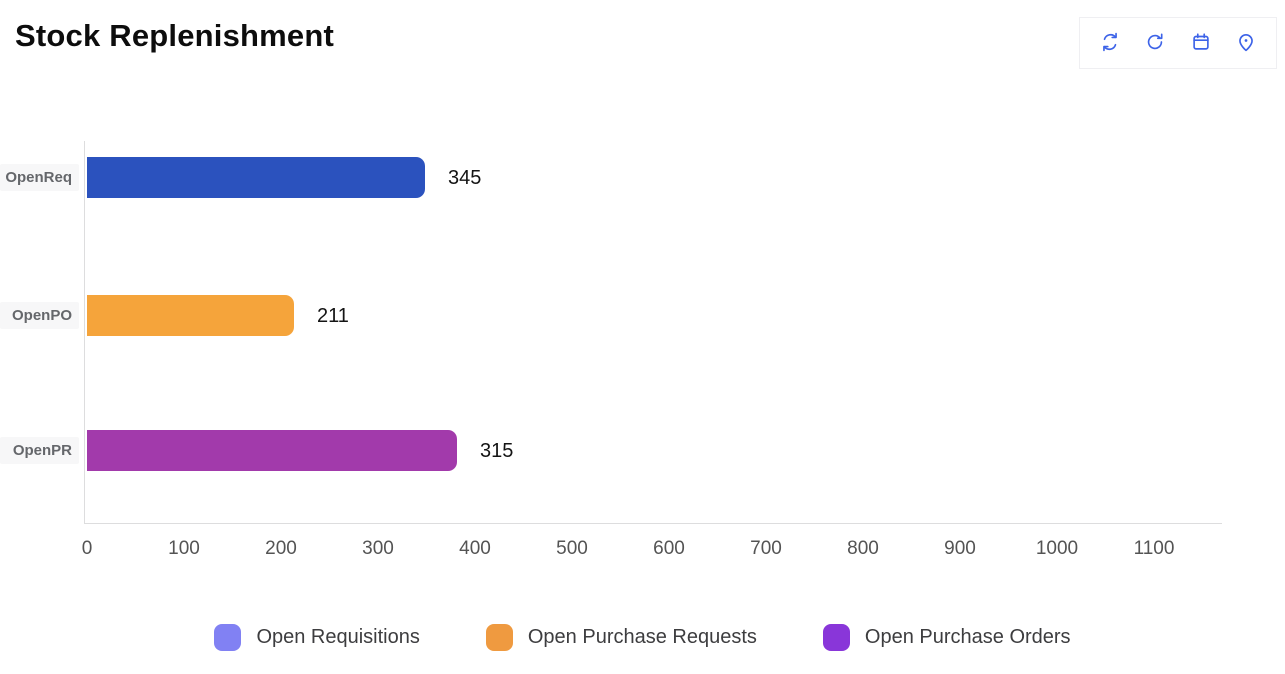 The image size is (1285, 674). What do you see at coordinates (175, 35) in the screenshot?
I see `page-title: Stock Replenishment` at bounding box center [175, 35].